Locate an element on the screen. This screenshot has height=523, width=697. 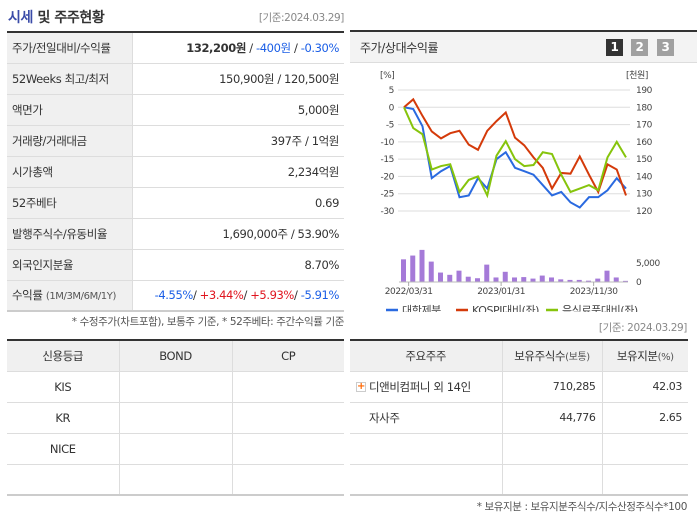
table-row: 외국인지분율 8.70% is located at coordinates (175, 265).